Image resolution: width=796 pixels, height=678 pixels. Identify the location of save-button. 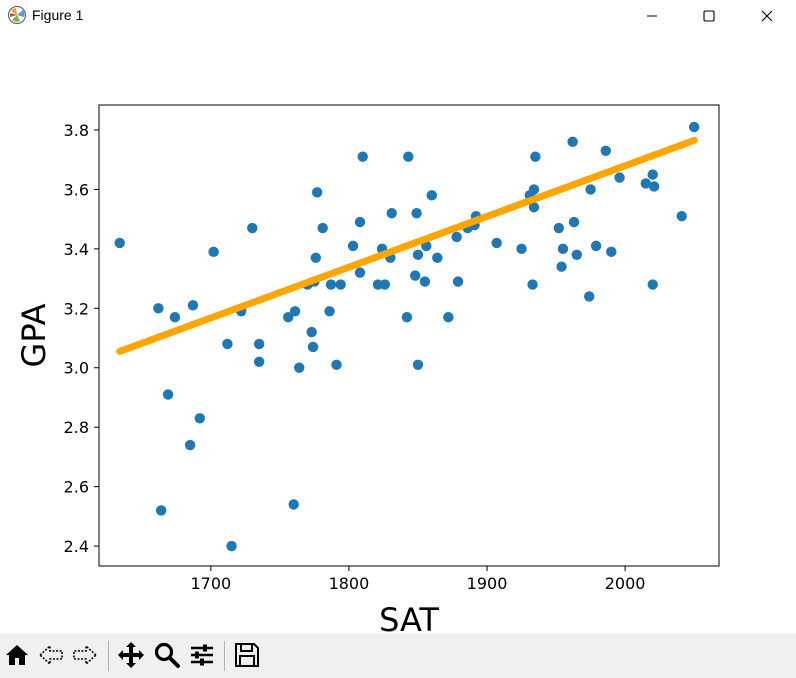
(247, 655).